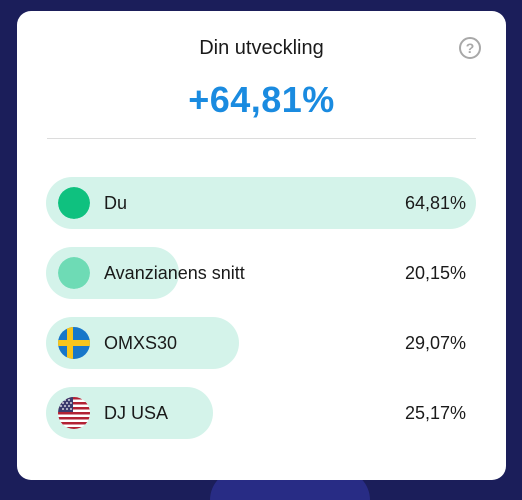 This screenshot has width=522, height=500. Describe the element at coordinates (261, 413) in the screenshot. I see `row-dj-usa: DJ USA 25,17%` at that location.